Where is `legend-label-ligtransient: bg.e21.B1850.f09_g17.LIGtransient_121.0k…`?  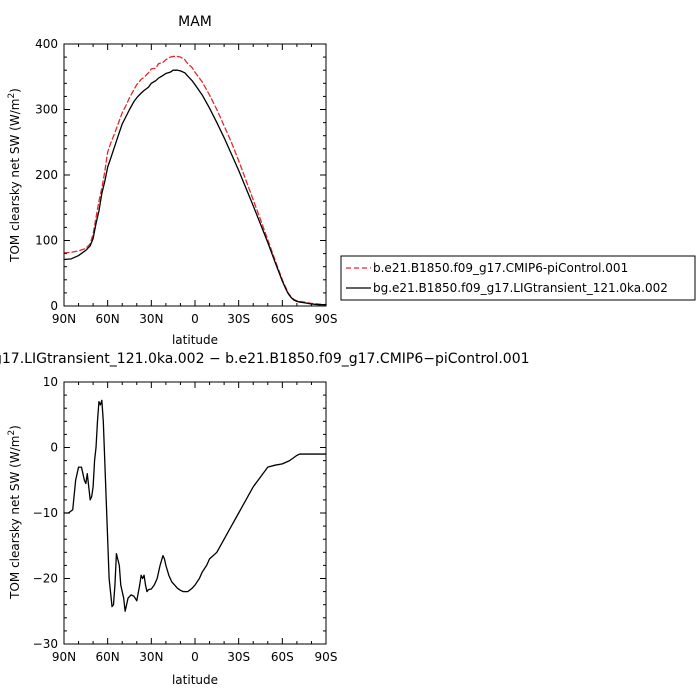
legend-label-ligtransient: bg.e21.B1850.f09_g17.LIGtransient_121.0k… is located at coordinates (520, 288).